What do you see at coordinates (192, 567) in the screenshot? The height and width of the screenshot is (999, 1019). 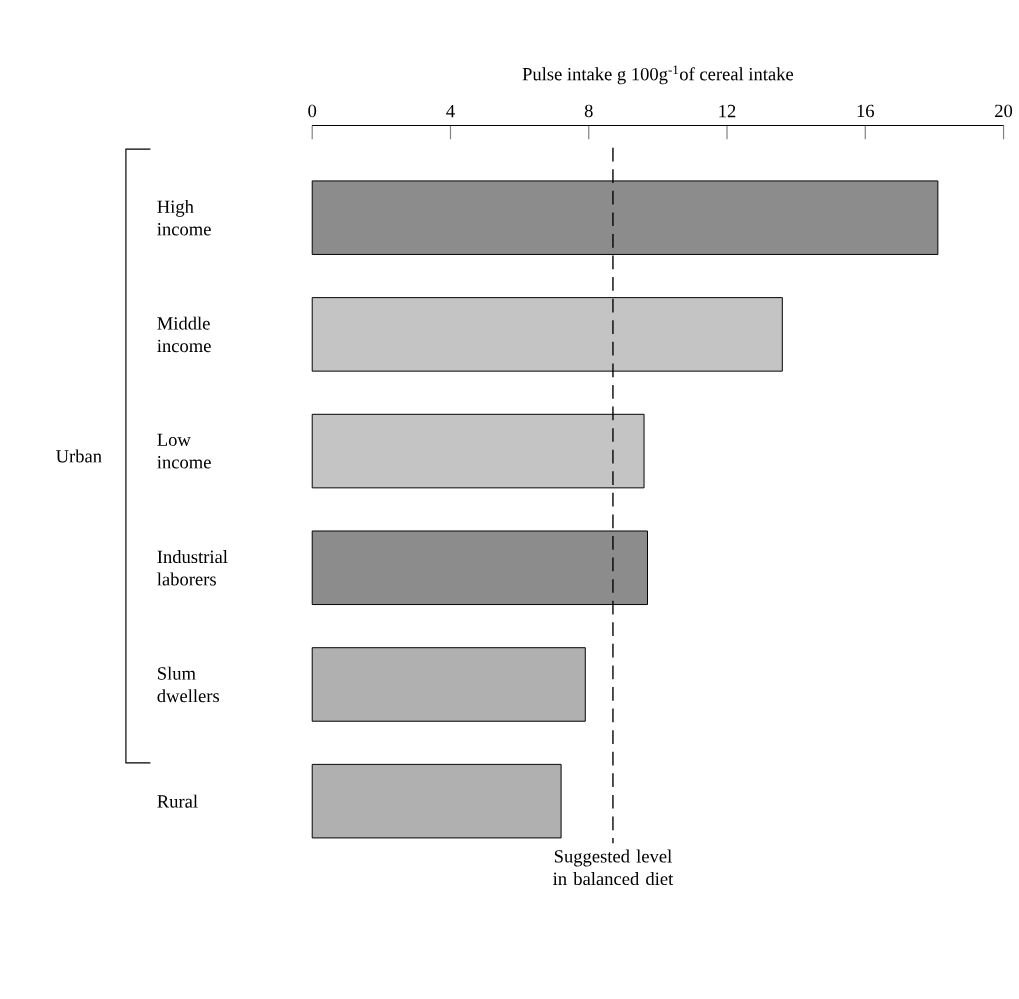 I see `y-tick-label: Industrial laborers` at bounding box center [192, 567].